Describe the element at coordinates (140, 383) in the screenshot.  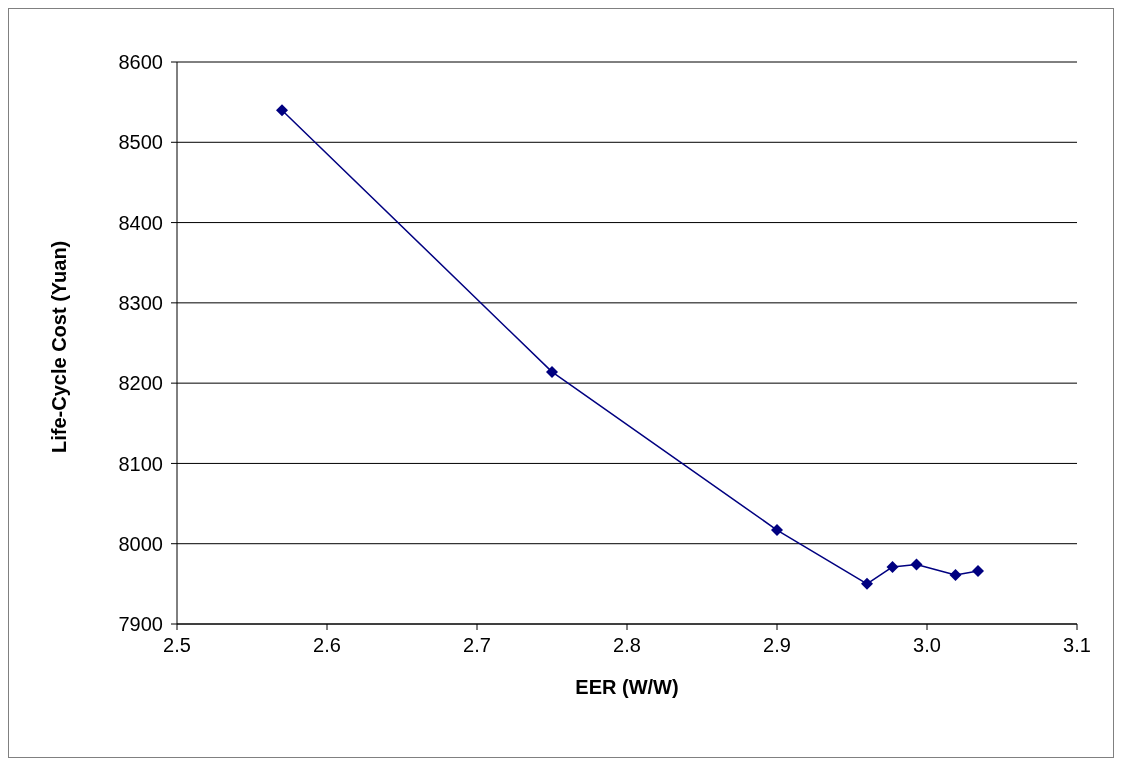
I see `y-tick-label: 8200` at that location.